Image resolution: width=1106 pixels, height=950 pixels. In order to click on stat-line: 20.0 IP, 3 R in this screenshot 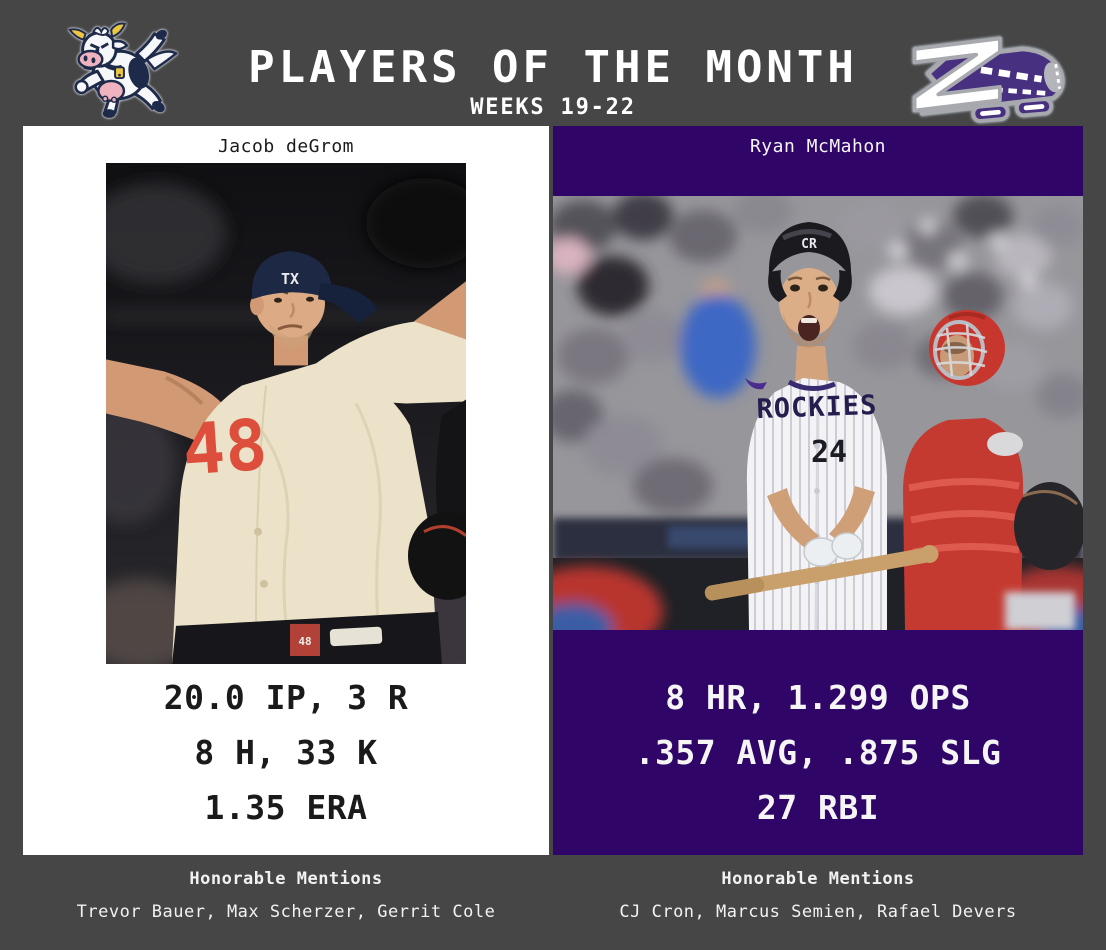, I will do `click(286, 697)`.